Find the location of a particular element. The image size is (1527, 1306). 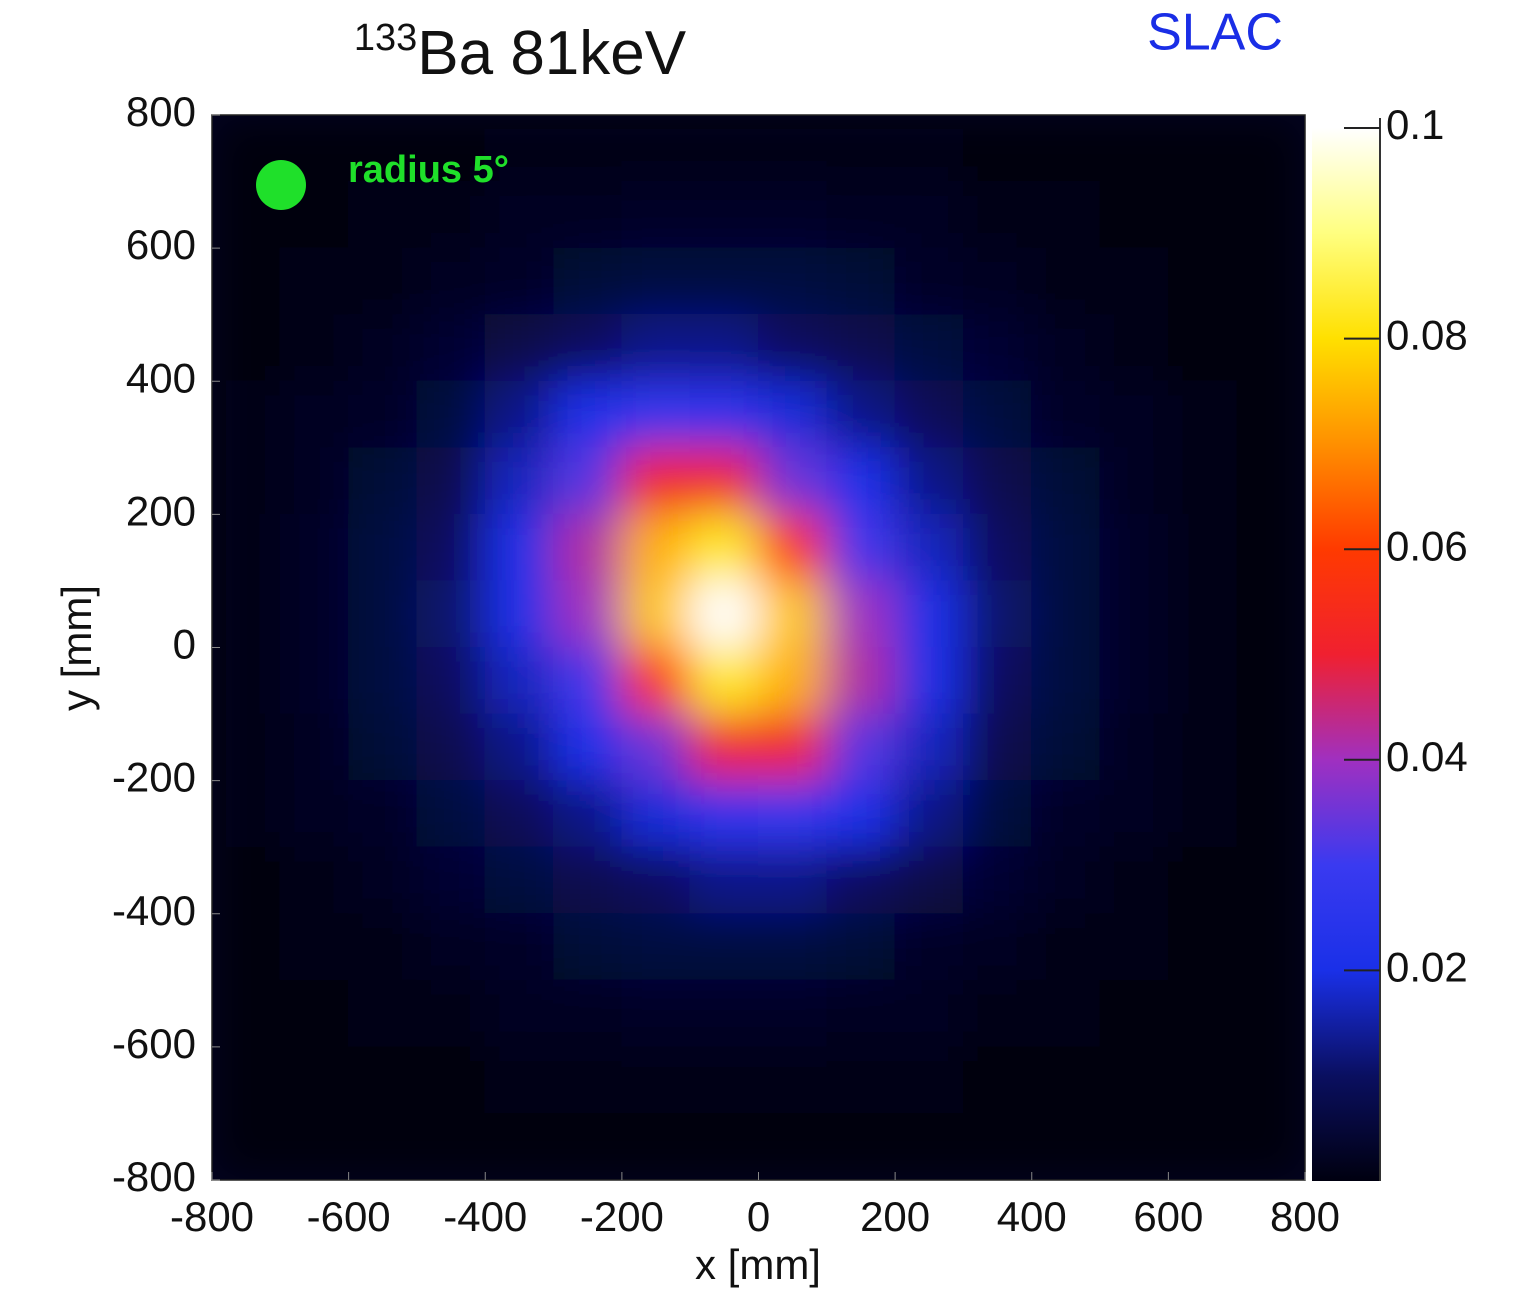

chart-title: Ba 81keV is located at coordinates (552, 53).